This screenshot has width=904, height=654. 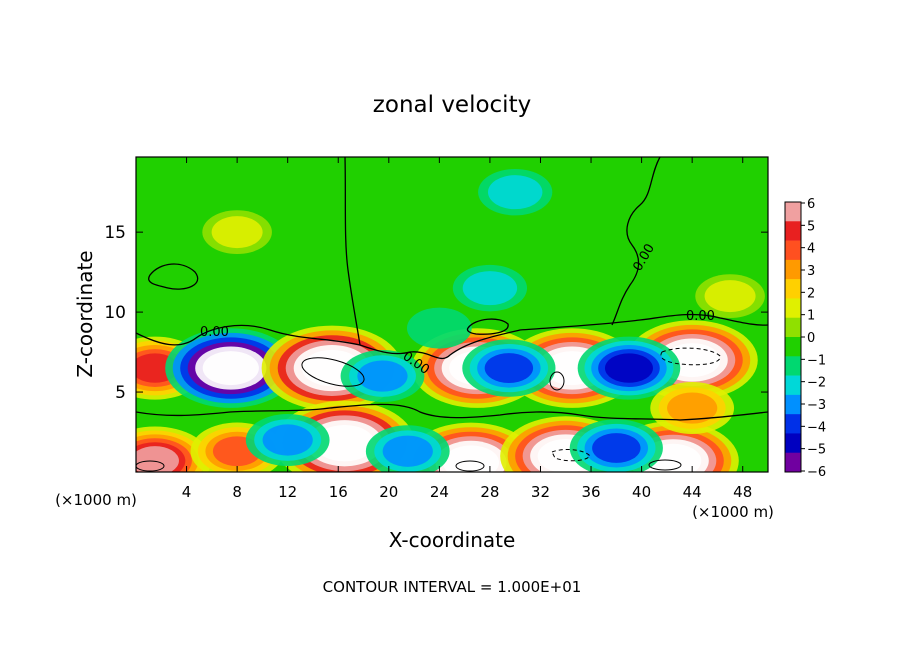 What do you see at coordinates (557, 381) in the screenshot?
I see `positive-contour-small` at bounding box center [557, 381].